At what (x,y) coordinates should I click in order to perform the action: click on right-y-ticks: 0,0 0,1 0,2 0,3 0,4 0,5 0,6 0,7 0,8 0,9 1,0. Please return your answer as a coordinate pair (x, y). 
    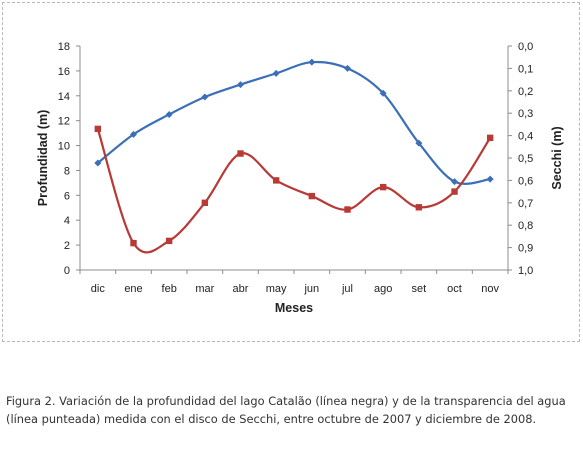
    Looking at the image, I should click on (520, 159).